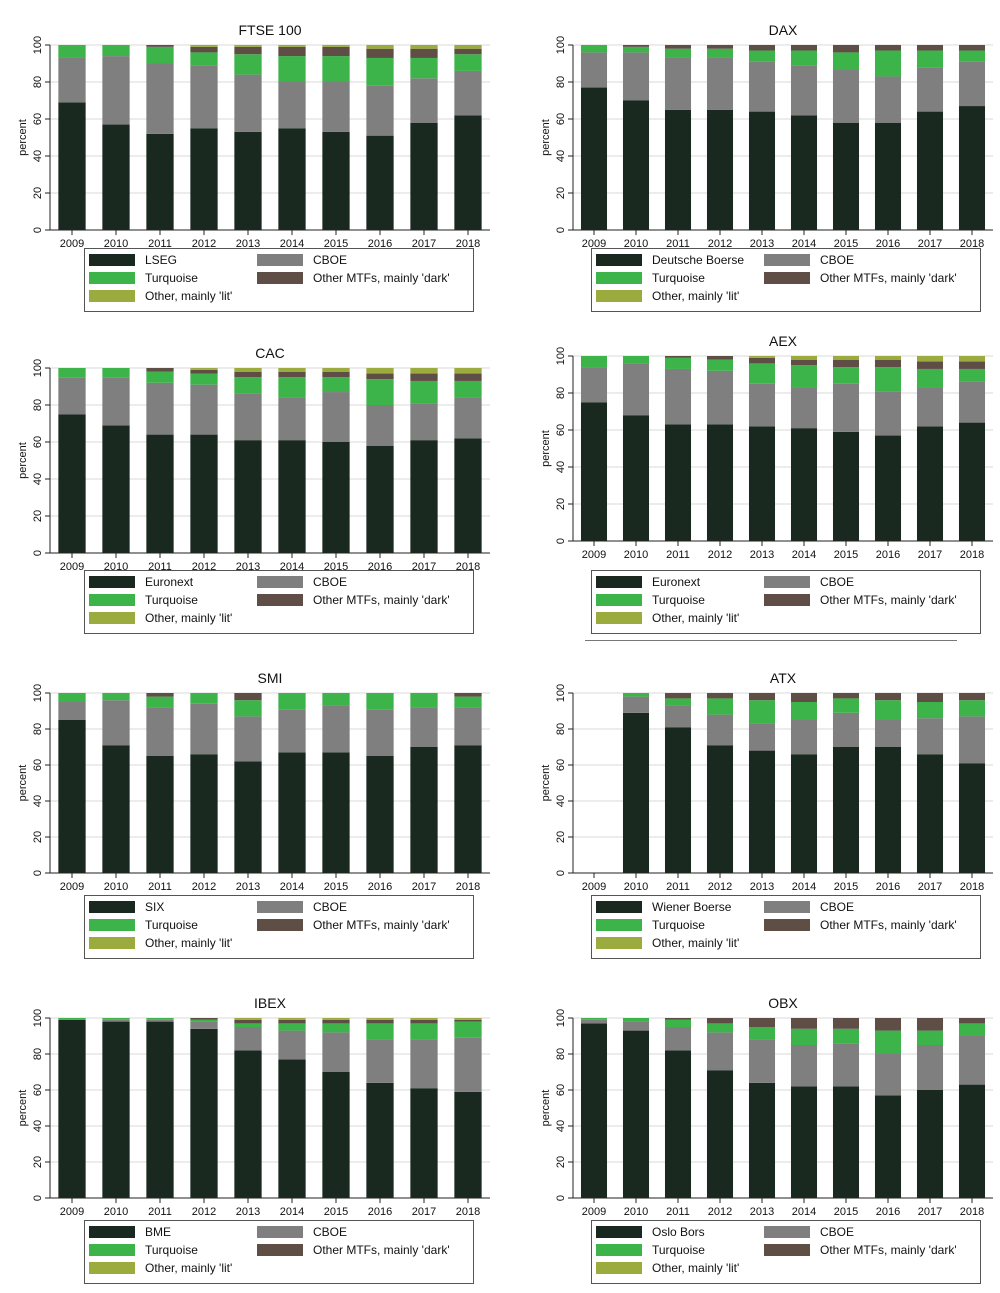 Image resolution: width=1000 pixels, height=1293 pixels. I want to click on bar-segment-cboe-2012, so click(720, 1051).